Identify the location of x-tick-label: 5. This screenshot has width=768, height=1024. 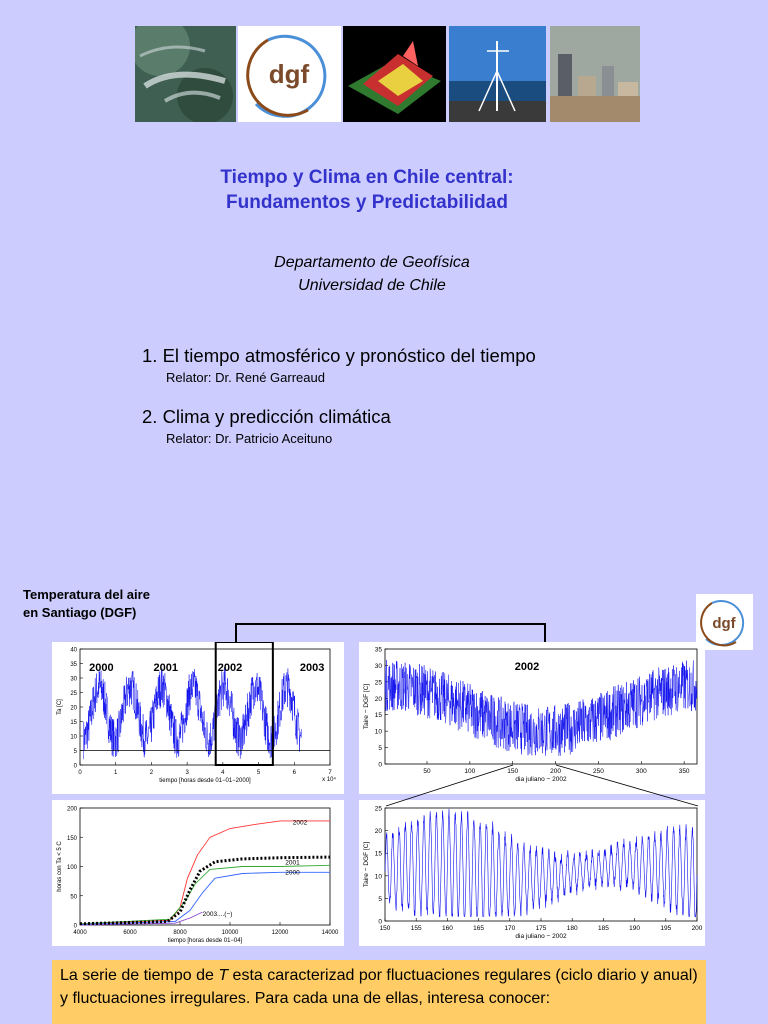
(259, 773).